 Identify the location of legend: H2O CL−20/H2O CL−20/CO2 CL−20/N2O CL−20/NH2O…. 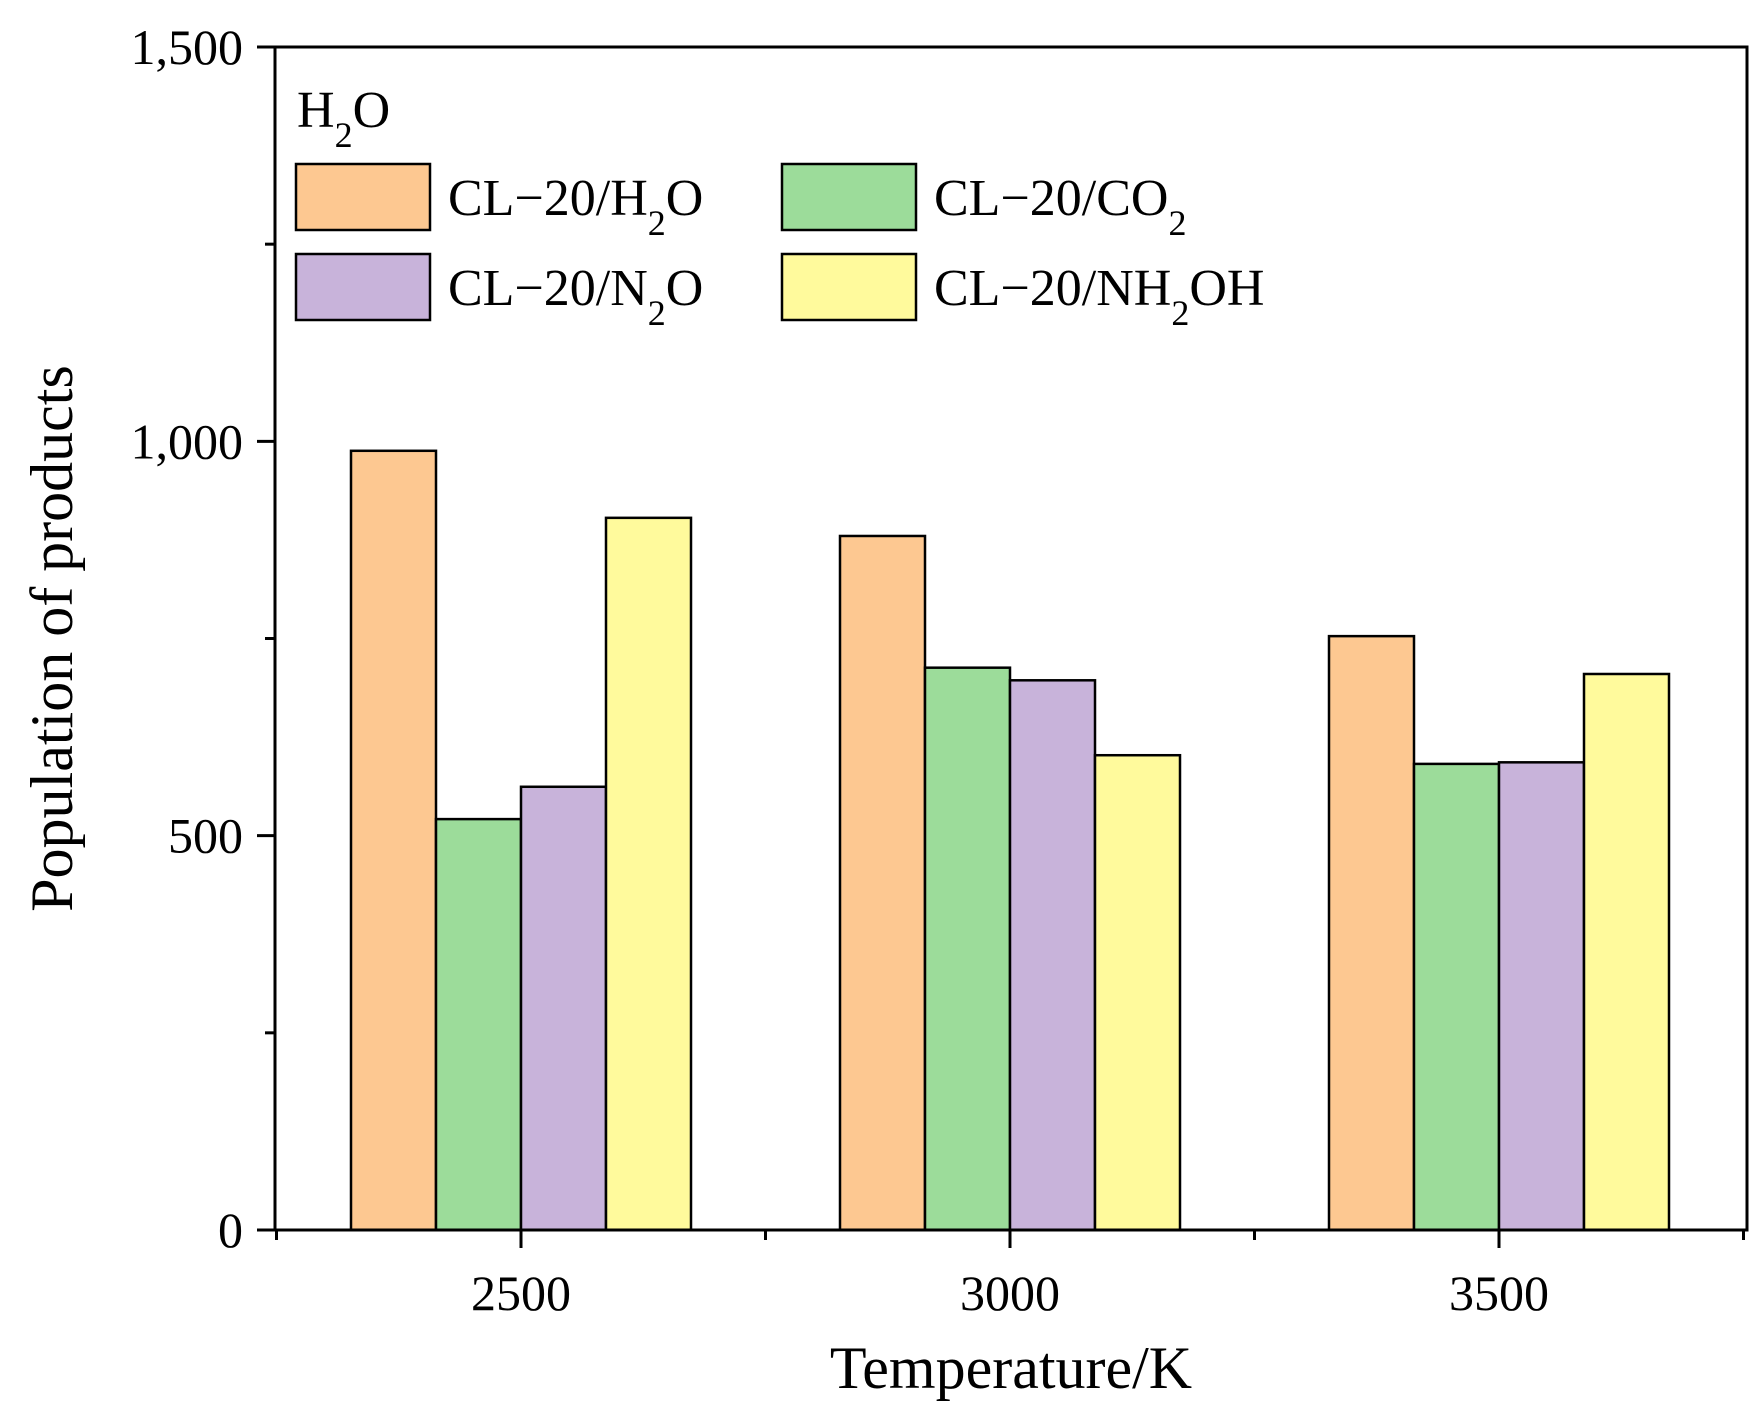
(779, 207).